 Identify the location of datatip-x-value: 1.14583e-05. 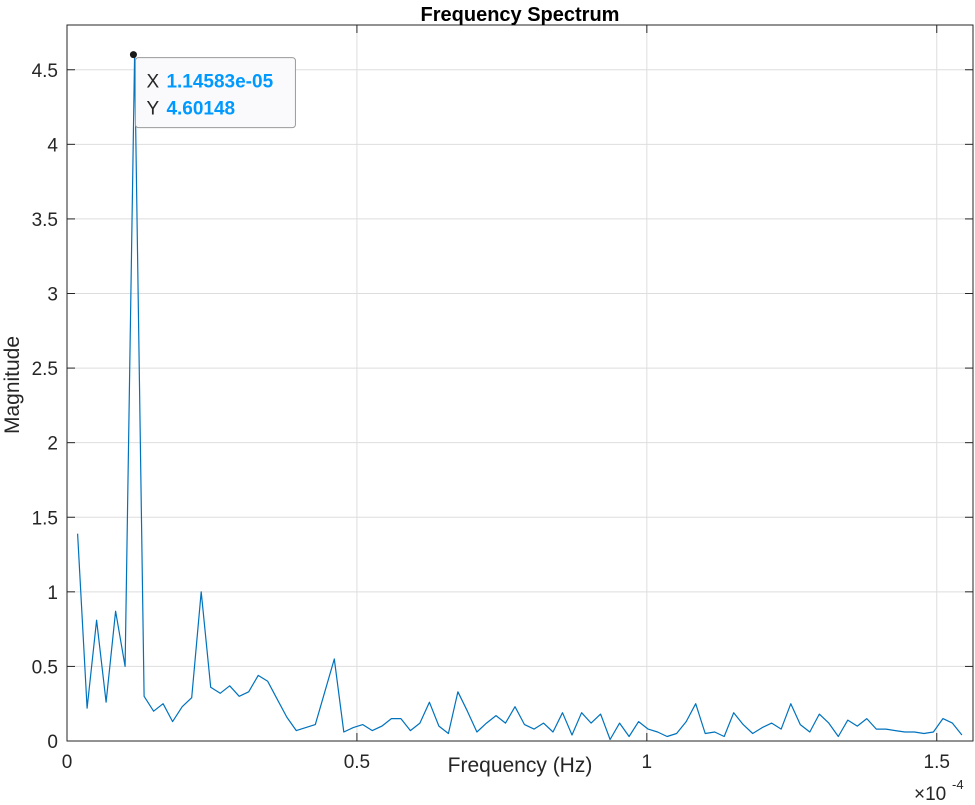
(219, 82).